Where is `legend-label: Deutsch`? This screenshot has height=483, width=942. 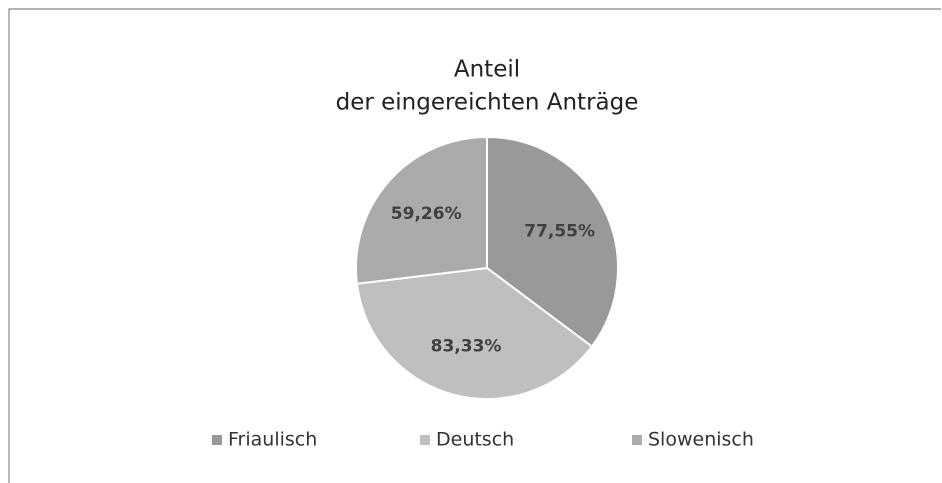 legend-label: Deutsch is located at coordinates (475, 440).